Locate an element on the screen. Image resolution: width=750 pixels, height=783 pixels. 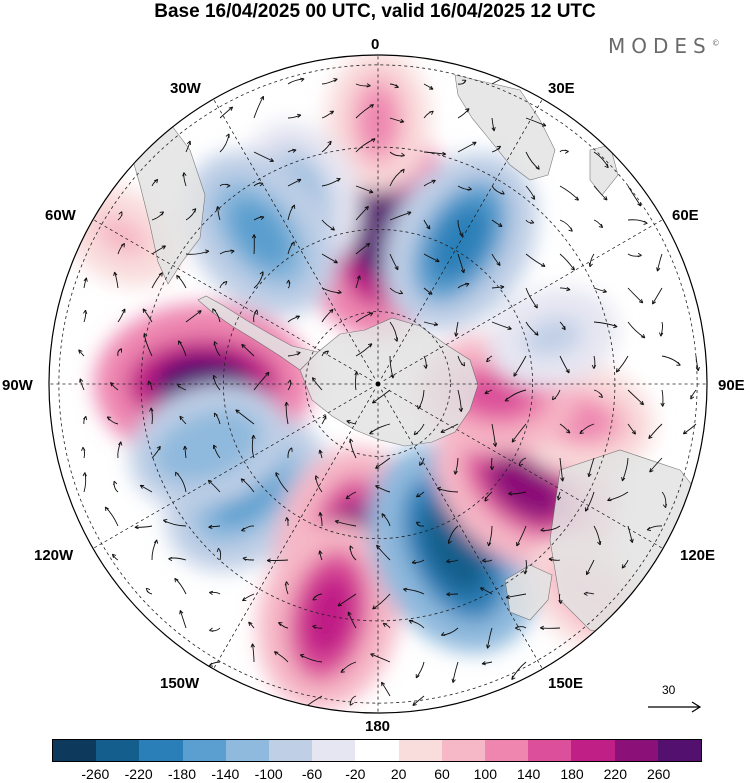
south-pole-marker is located at coordinates (378, 384).